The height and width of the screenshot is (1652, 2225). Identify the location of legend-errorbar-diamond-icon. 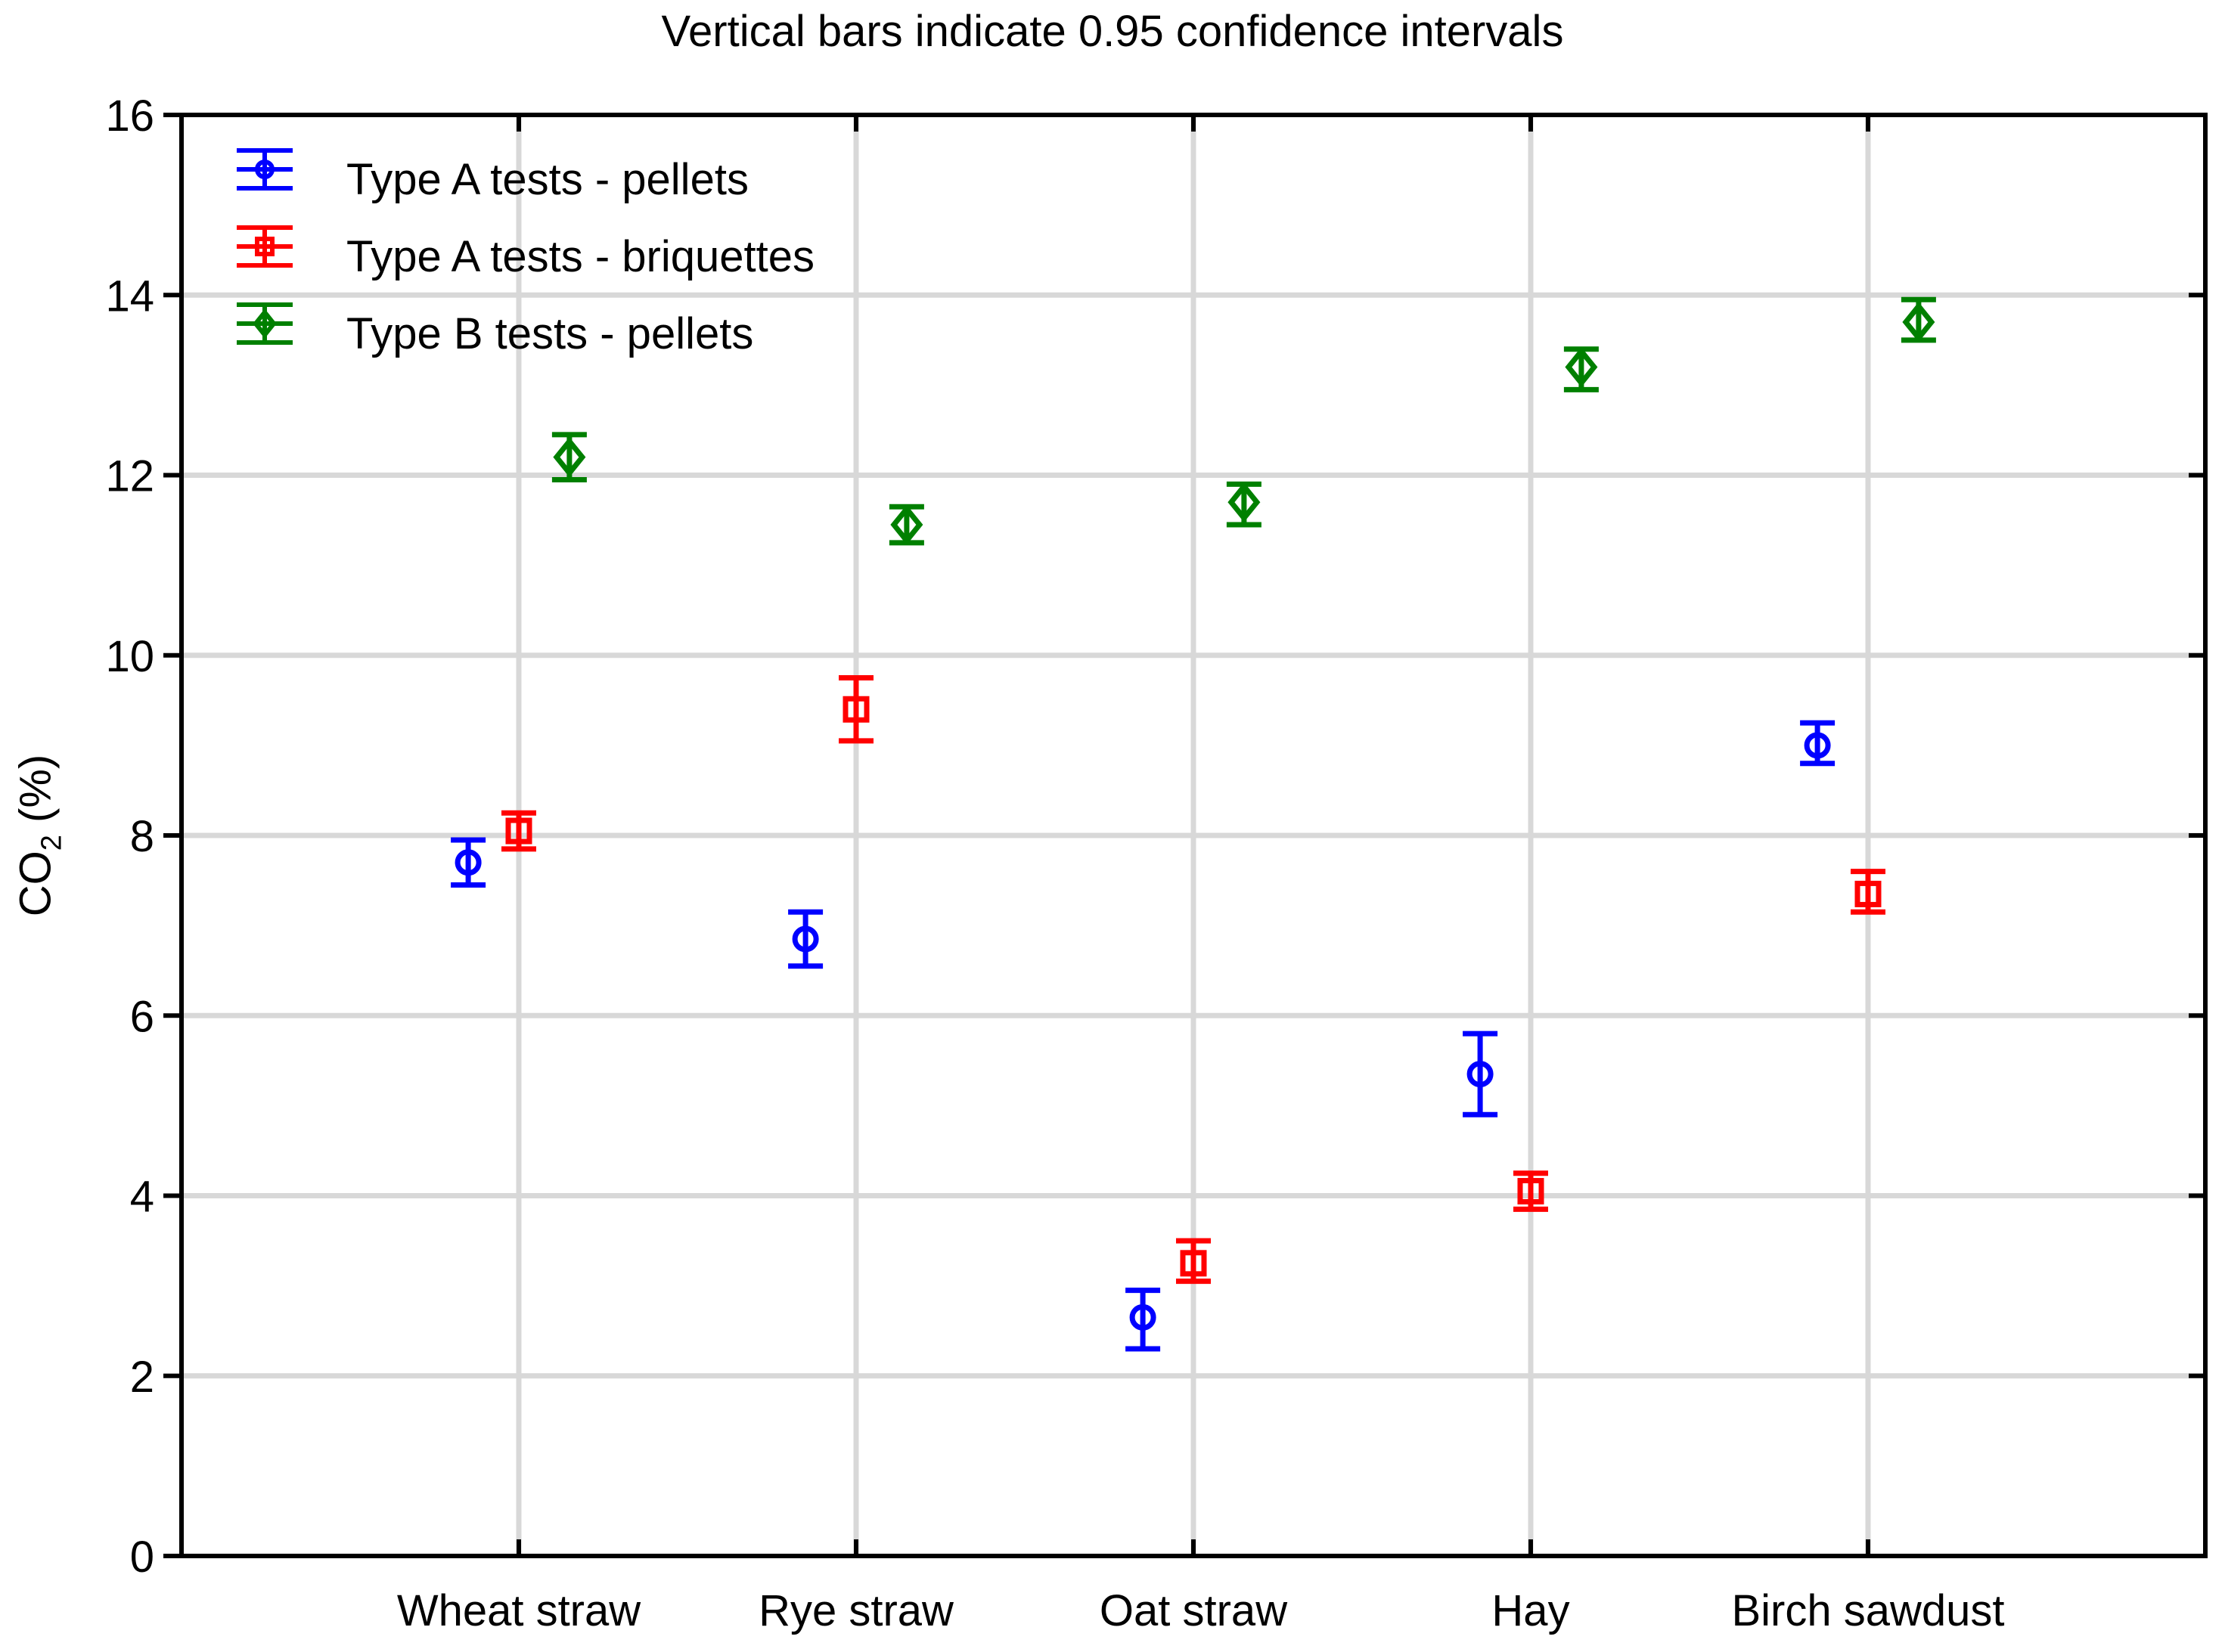
(265, 324).